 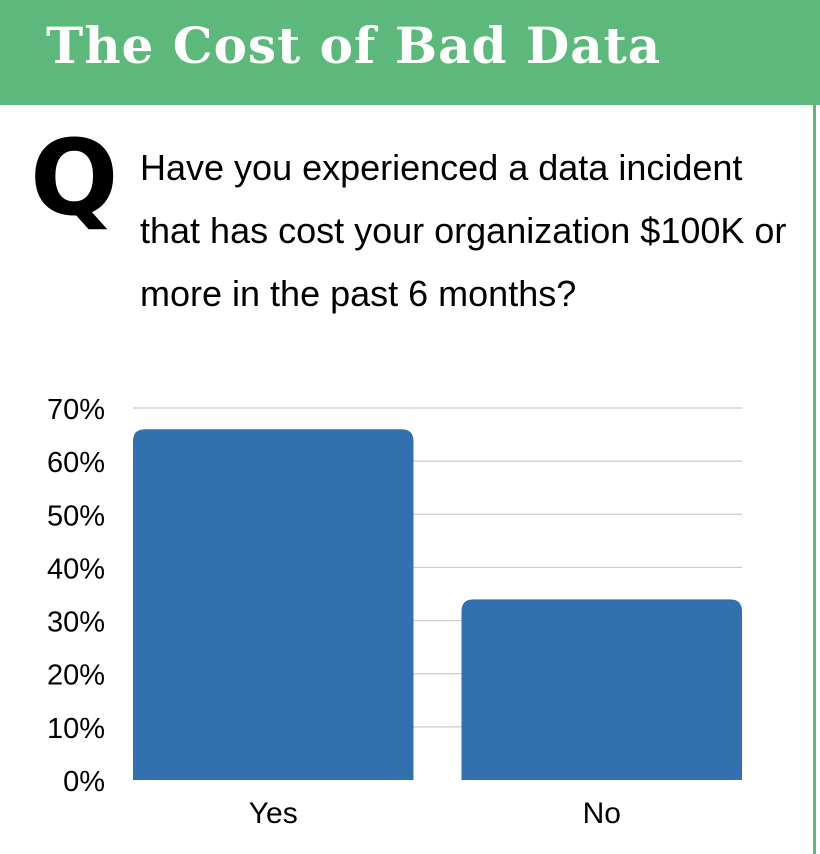 I want to click on header-banner: The Cost of Bad Data, so click(x=410, y=52).